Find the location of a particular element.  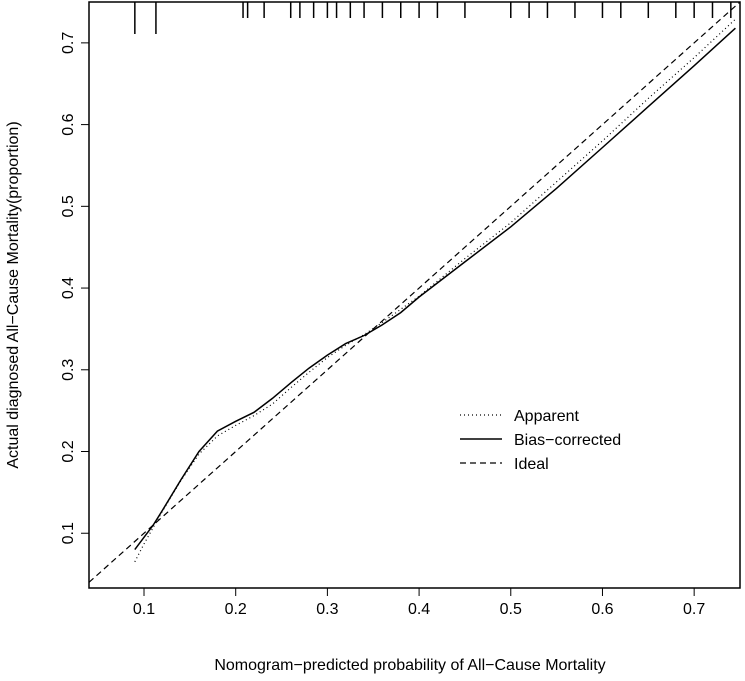

legend-label-bias-corrected: Bias−corrected is located at coordinates (567, 440).